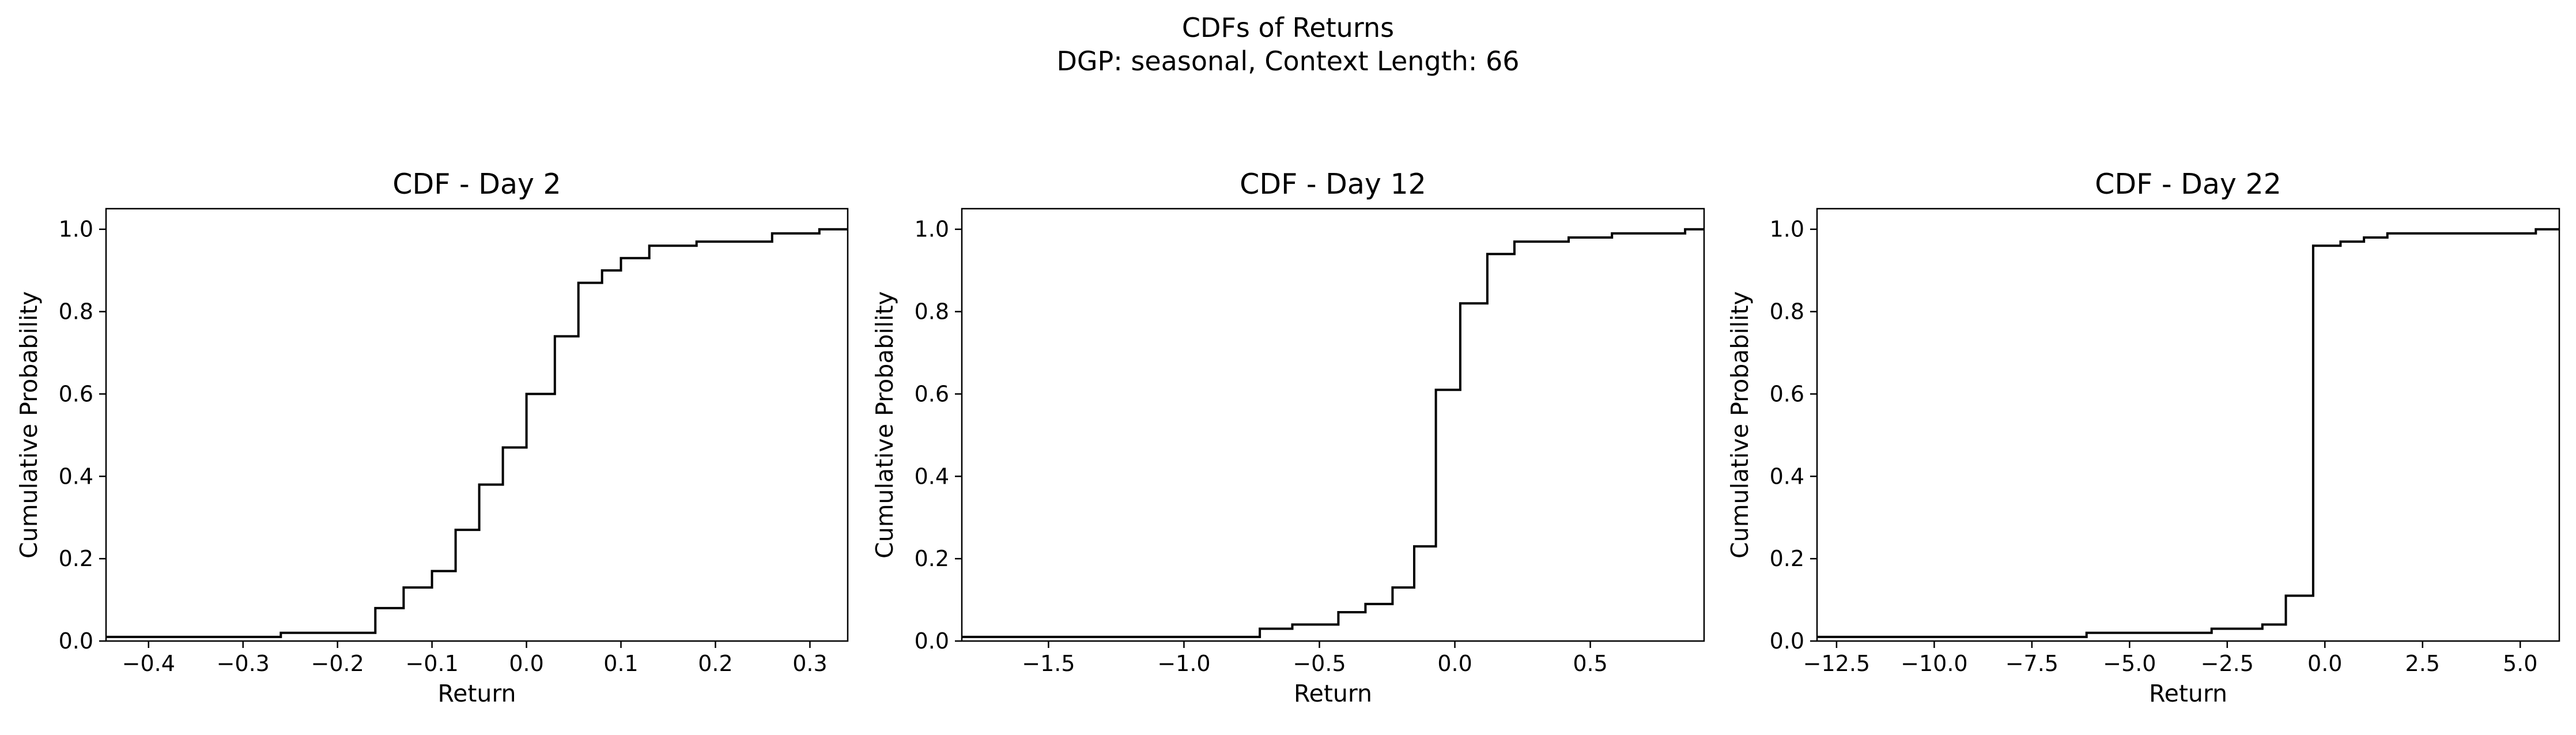 The height and width of the screenshot is (735, 2576). I want to click on x-tick-label: 0.5, so click(1590, 663).